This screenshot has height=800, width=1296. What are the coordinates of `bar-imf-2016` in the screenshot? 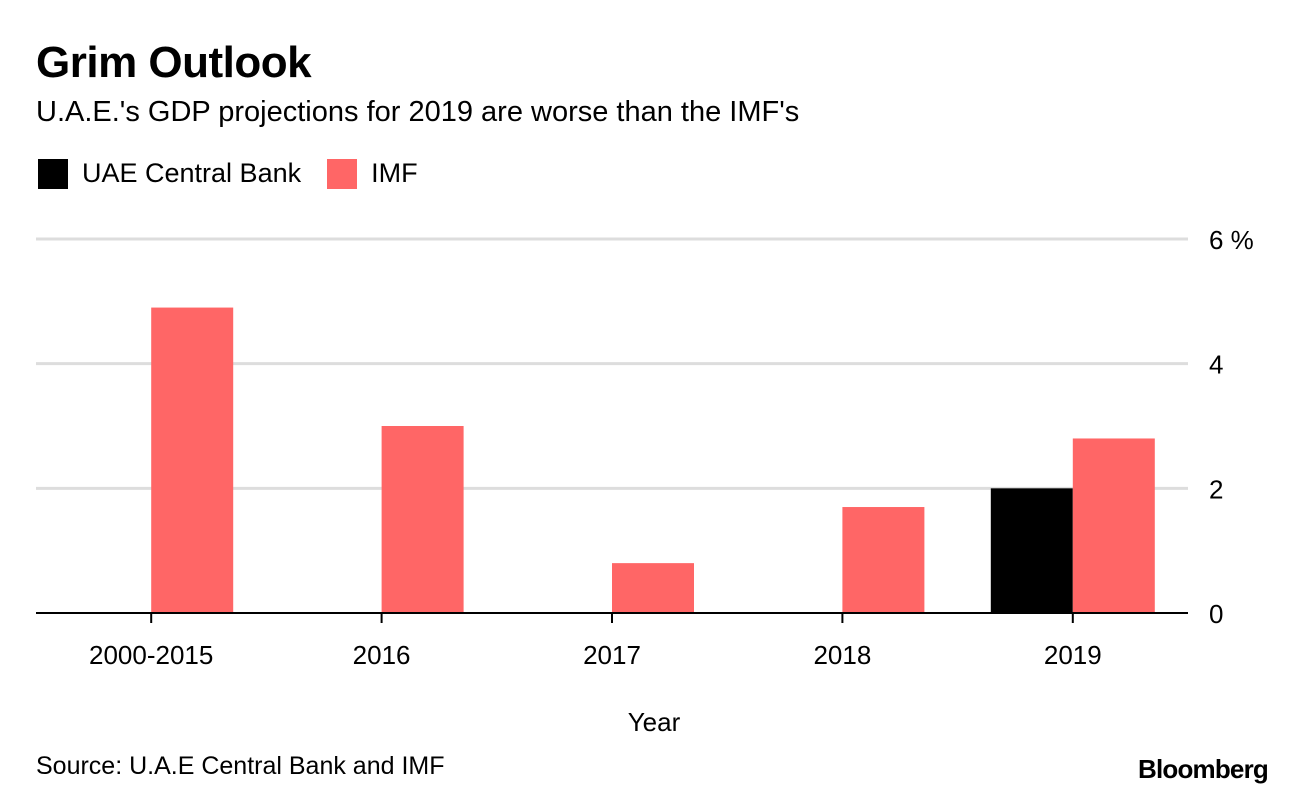 It's located at (422, 519).